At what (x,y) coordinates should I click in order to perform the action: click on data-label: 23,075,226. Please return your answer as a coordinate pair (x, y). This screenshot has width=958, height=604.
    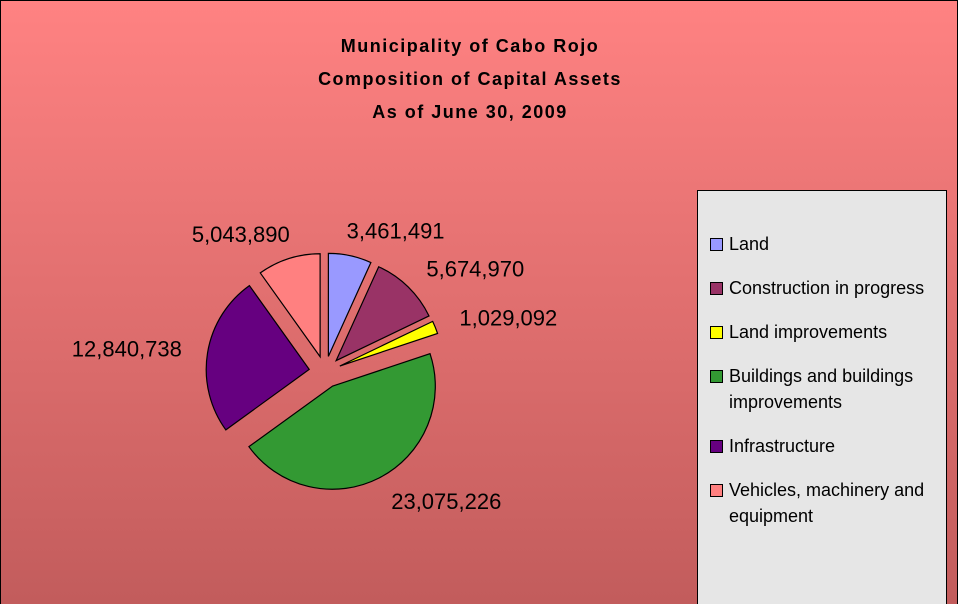
    Looking at the image, I should click on (446, 501).